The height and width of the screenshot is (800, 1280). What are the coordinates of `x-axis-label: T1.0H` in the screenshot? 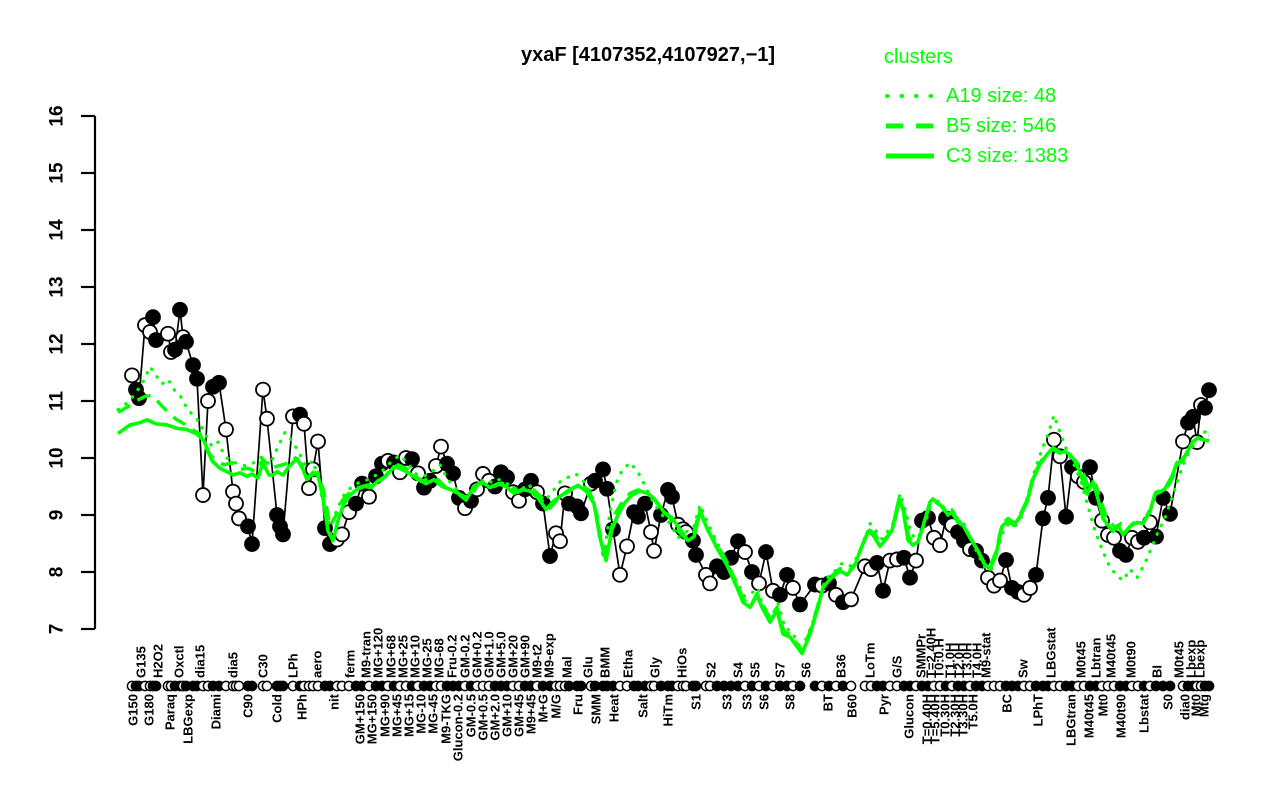 It's located at (950, 660).